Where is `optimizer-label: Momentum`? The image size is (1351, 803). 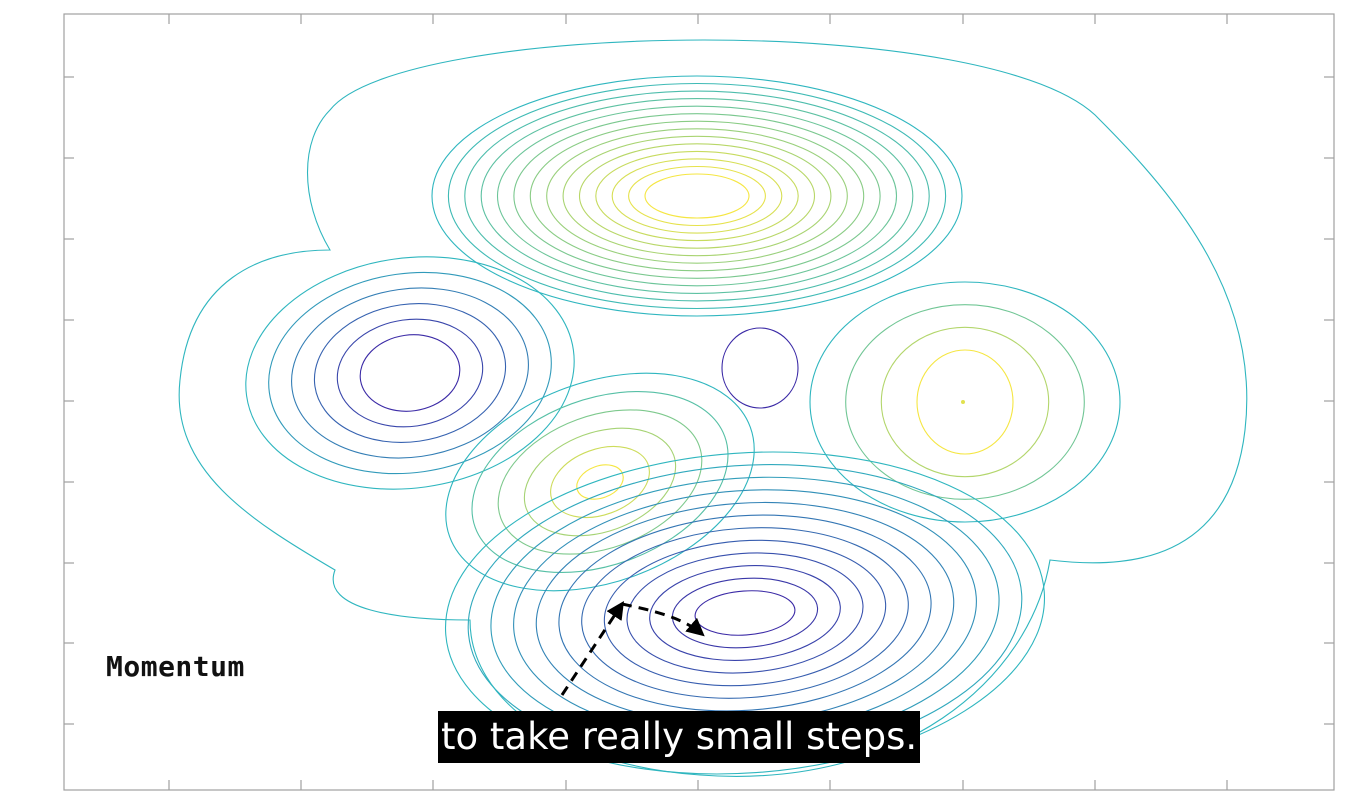 optimizer-label: Momentum is located at coordinates (175, 666).